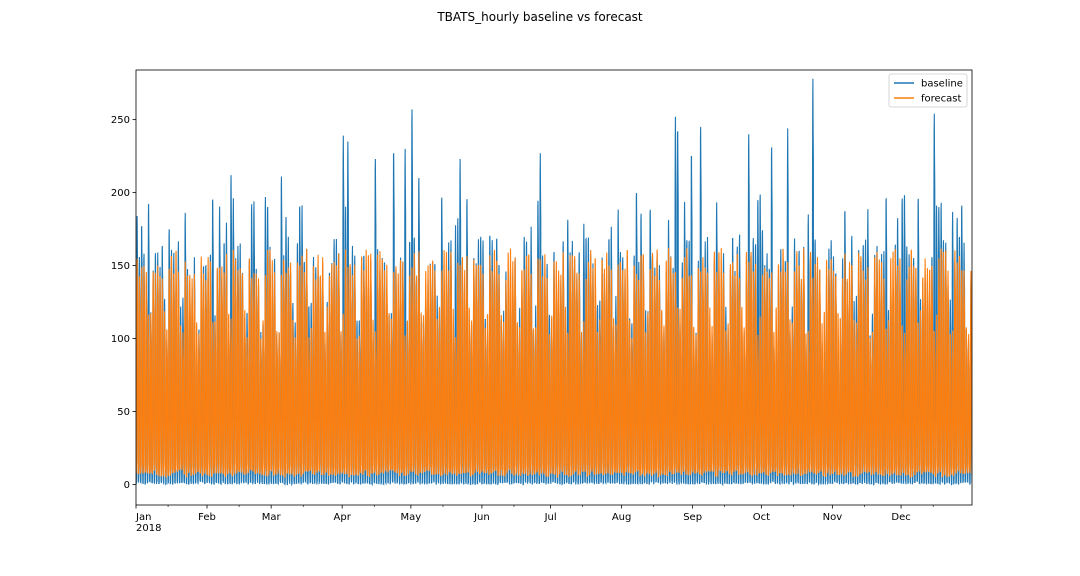  What do you see at coordinates (761, 517) in the screenshot?
I see `x-tick-label: Oct` at bounding box center [761, 517].